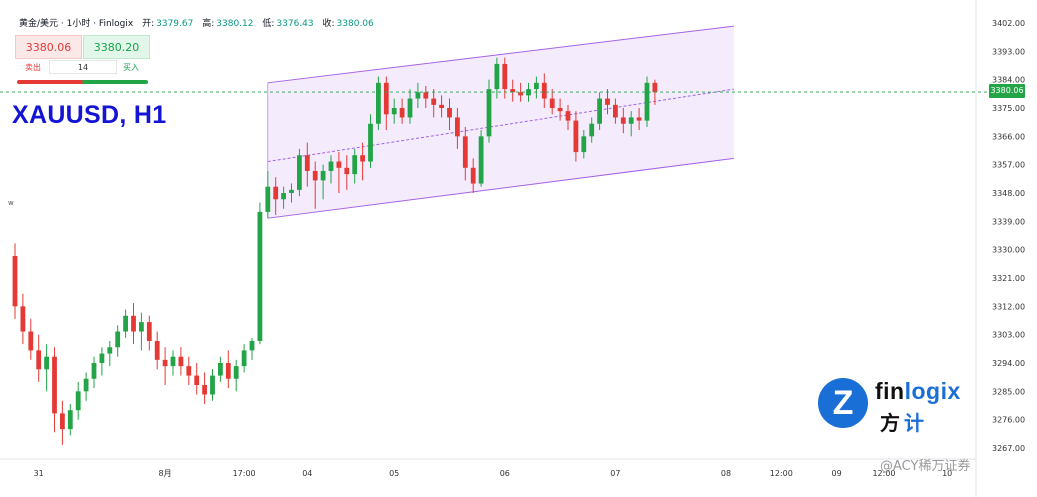 The height and width of the screenshot is (497, 1037). I want to click on close-label: 收:, so click(328, 24).